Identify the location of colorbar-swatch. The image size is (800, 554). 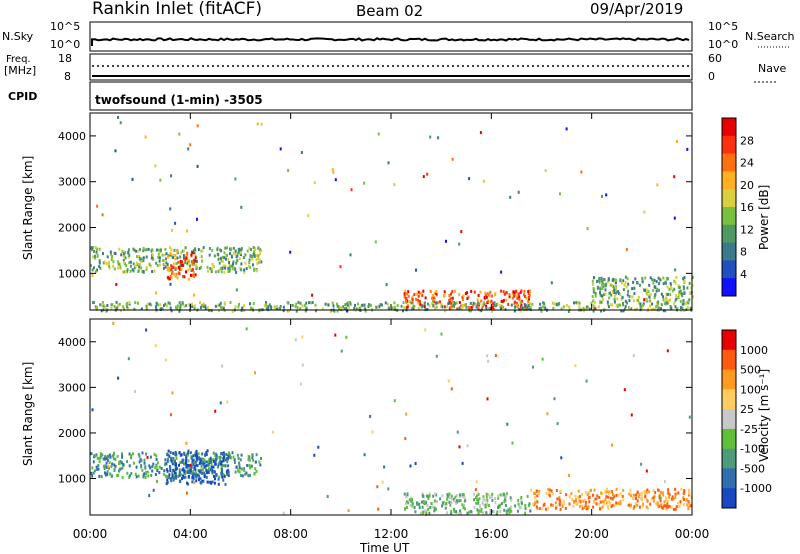
(729, 419).